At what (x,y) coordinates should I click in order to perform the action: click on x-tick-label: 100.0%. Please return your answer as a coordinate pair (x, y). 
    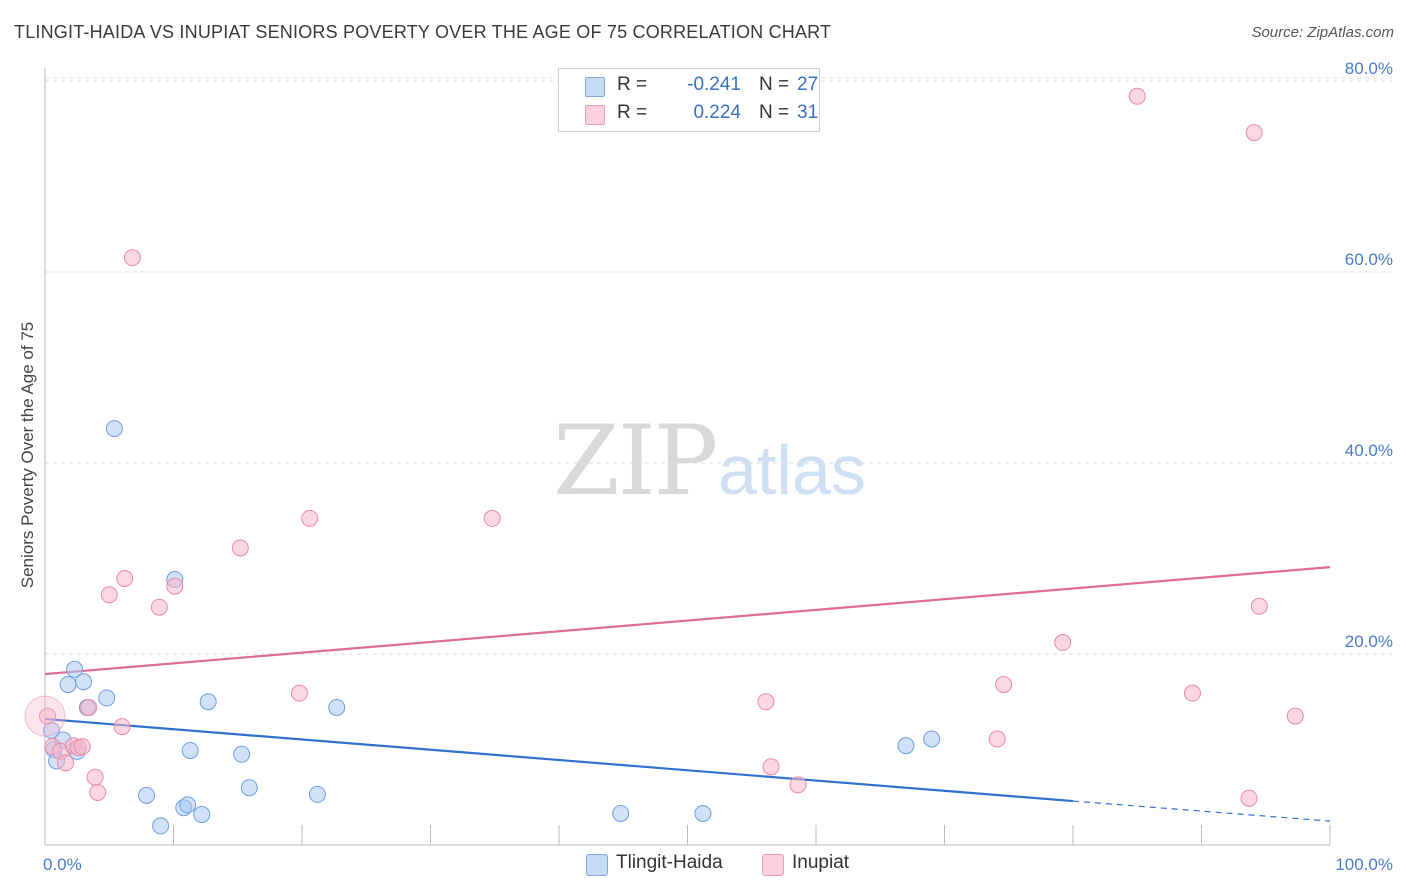
    Looking at the image, I should click on (1364, 864).